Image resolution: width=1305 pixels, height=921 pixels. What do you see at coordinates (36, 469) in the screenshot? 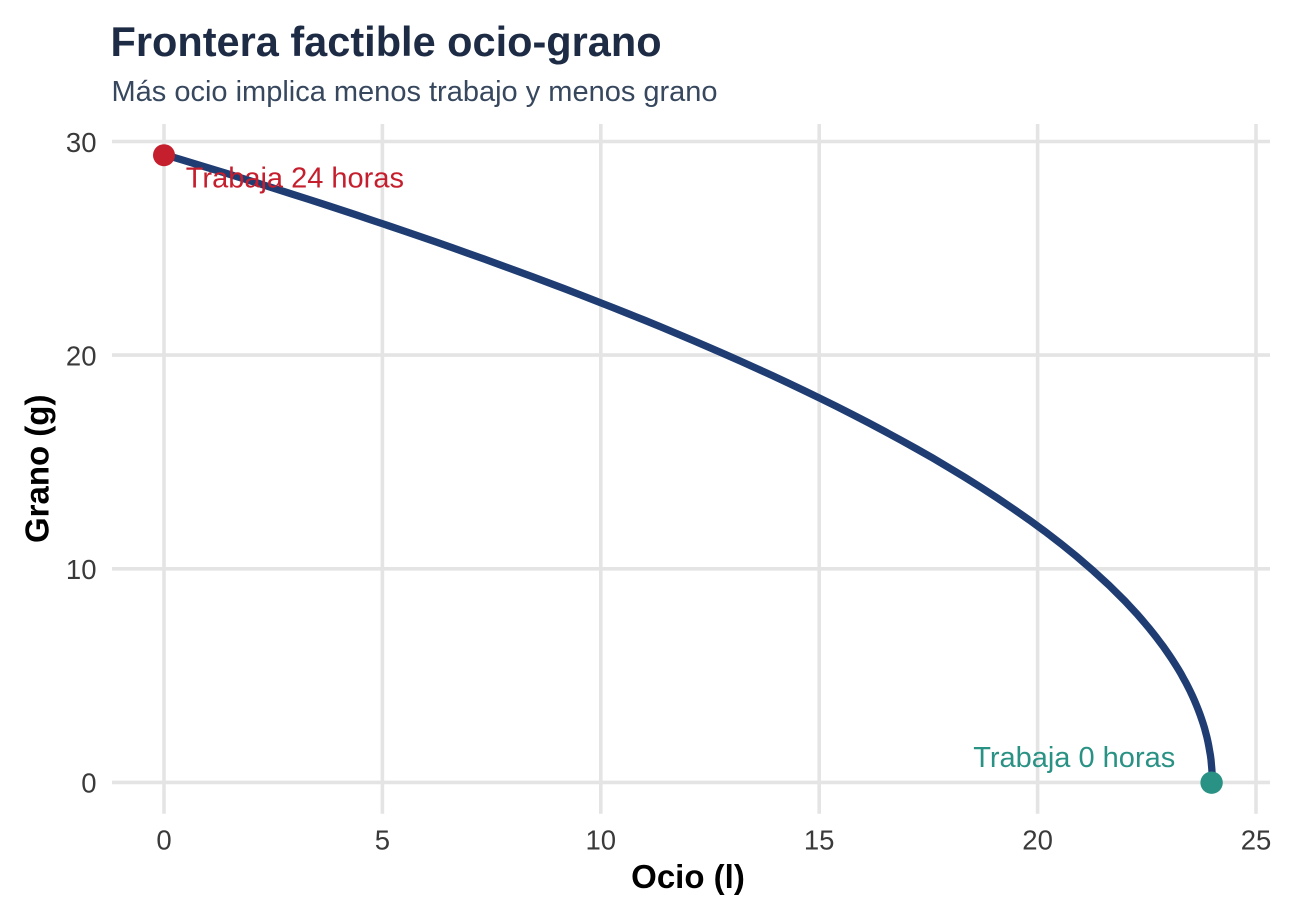
I see `svg-text: Grano (g)` at bounding box center [36, 469].